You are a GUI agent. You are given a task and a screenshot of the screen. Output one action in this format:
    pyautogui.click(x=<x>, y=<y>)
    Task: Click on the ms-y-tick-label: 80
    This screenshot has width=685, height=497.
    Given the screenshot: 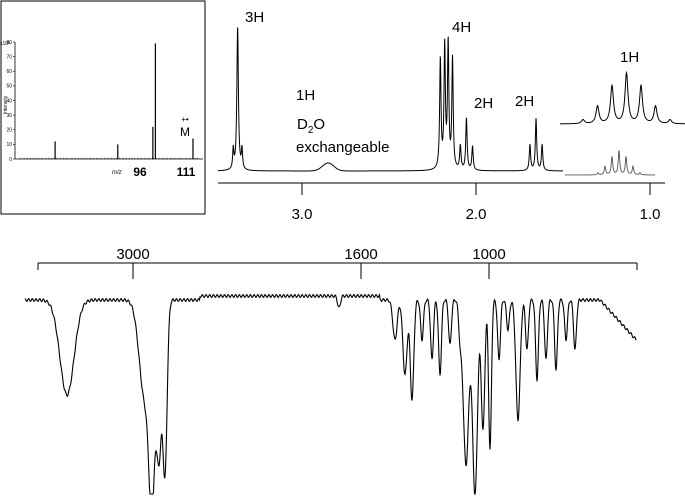 What is the action you would take?
    pyautogui.click(x=9, y=43)
    